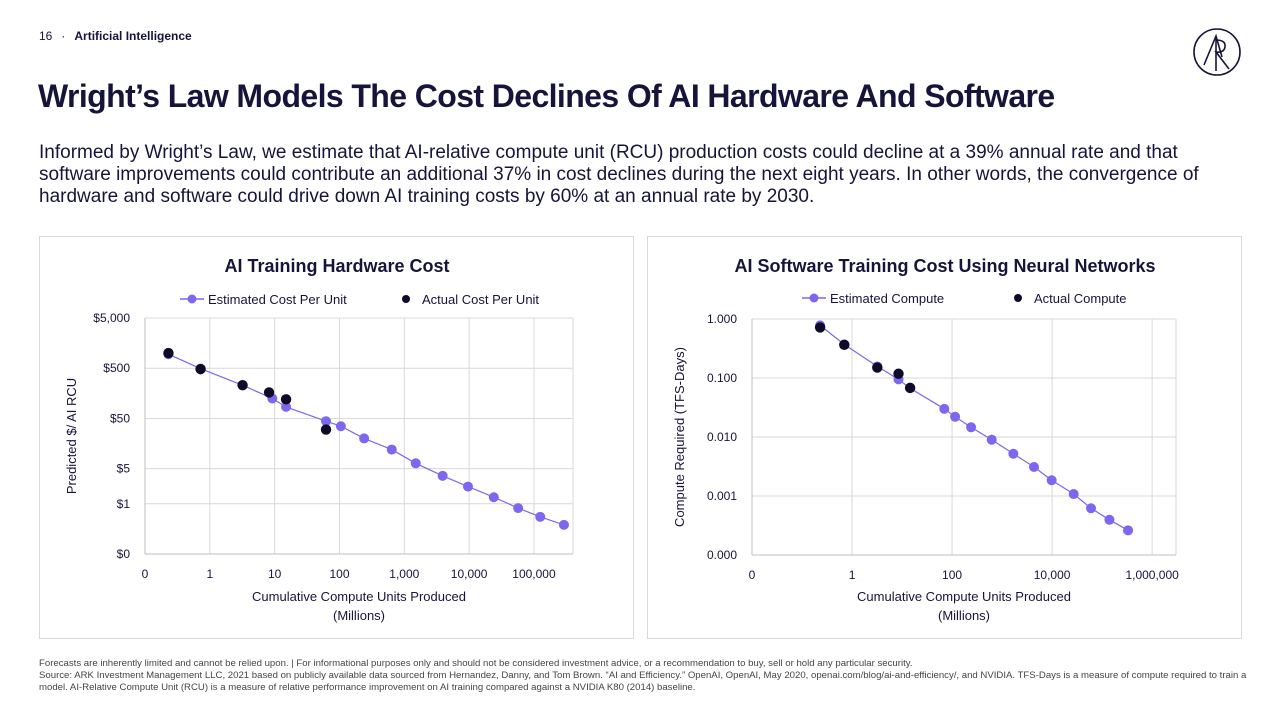 This screenshot has width=1280, height=720. What do you see at coordinates (120, 418) in the screenshot?
I see `y-tick-label: $50` at bounding box center [120, 418].